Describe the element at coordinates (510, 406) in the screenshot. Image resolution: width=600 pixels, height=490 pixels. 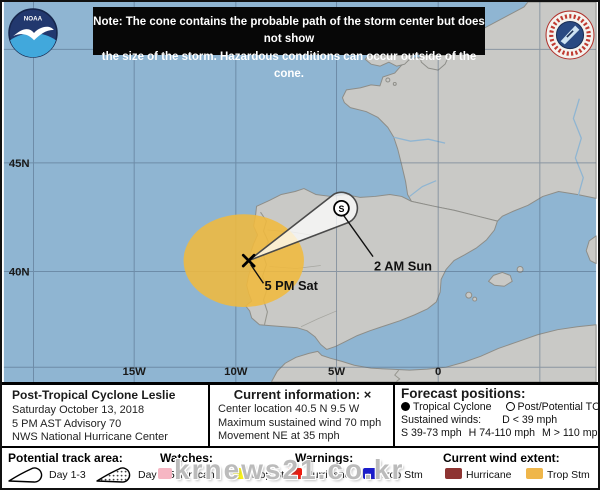
I see `post-potential-tc-symbol` at that location.